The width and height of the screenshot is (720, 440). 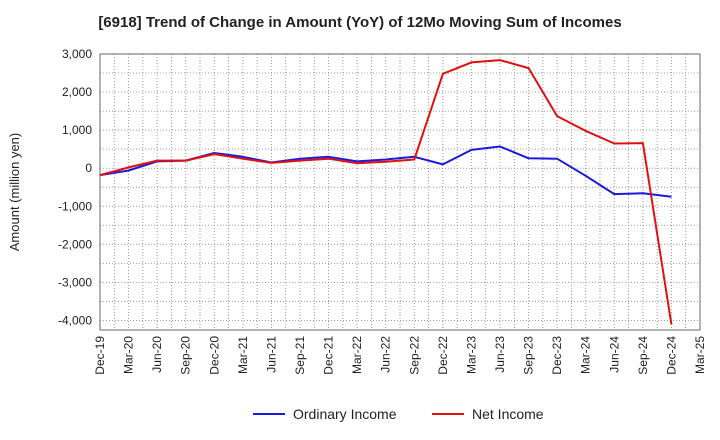 I want to click on x-tick-label: Dec-23, so click(x=557, y=355).